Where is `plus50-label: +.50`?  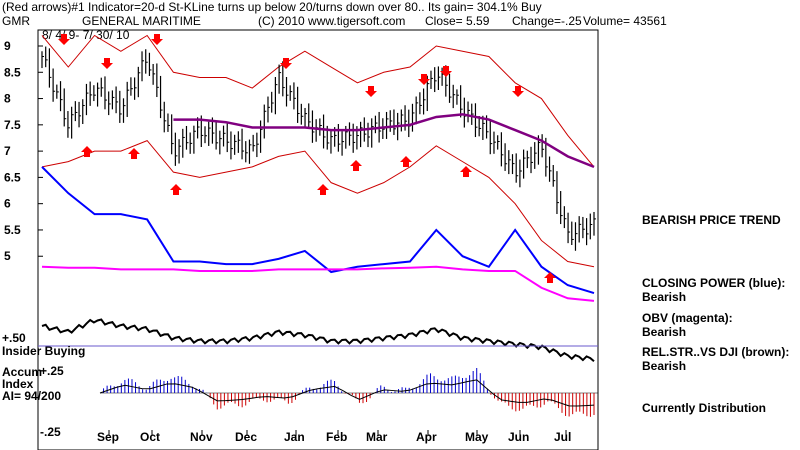 plus50-label: +.50 is located at coordinates (14, 338).